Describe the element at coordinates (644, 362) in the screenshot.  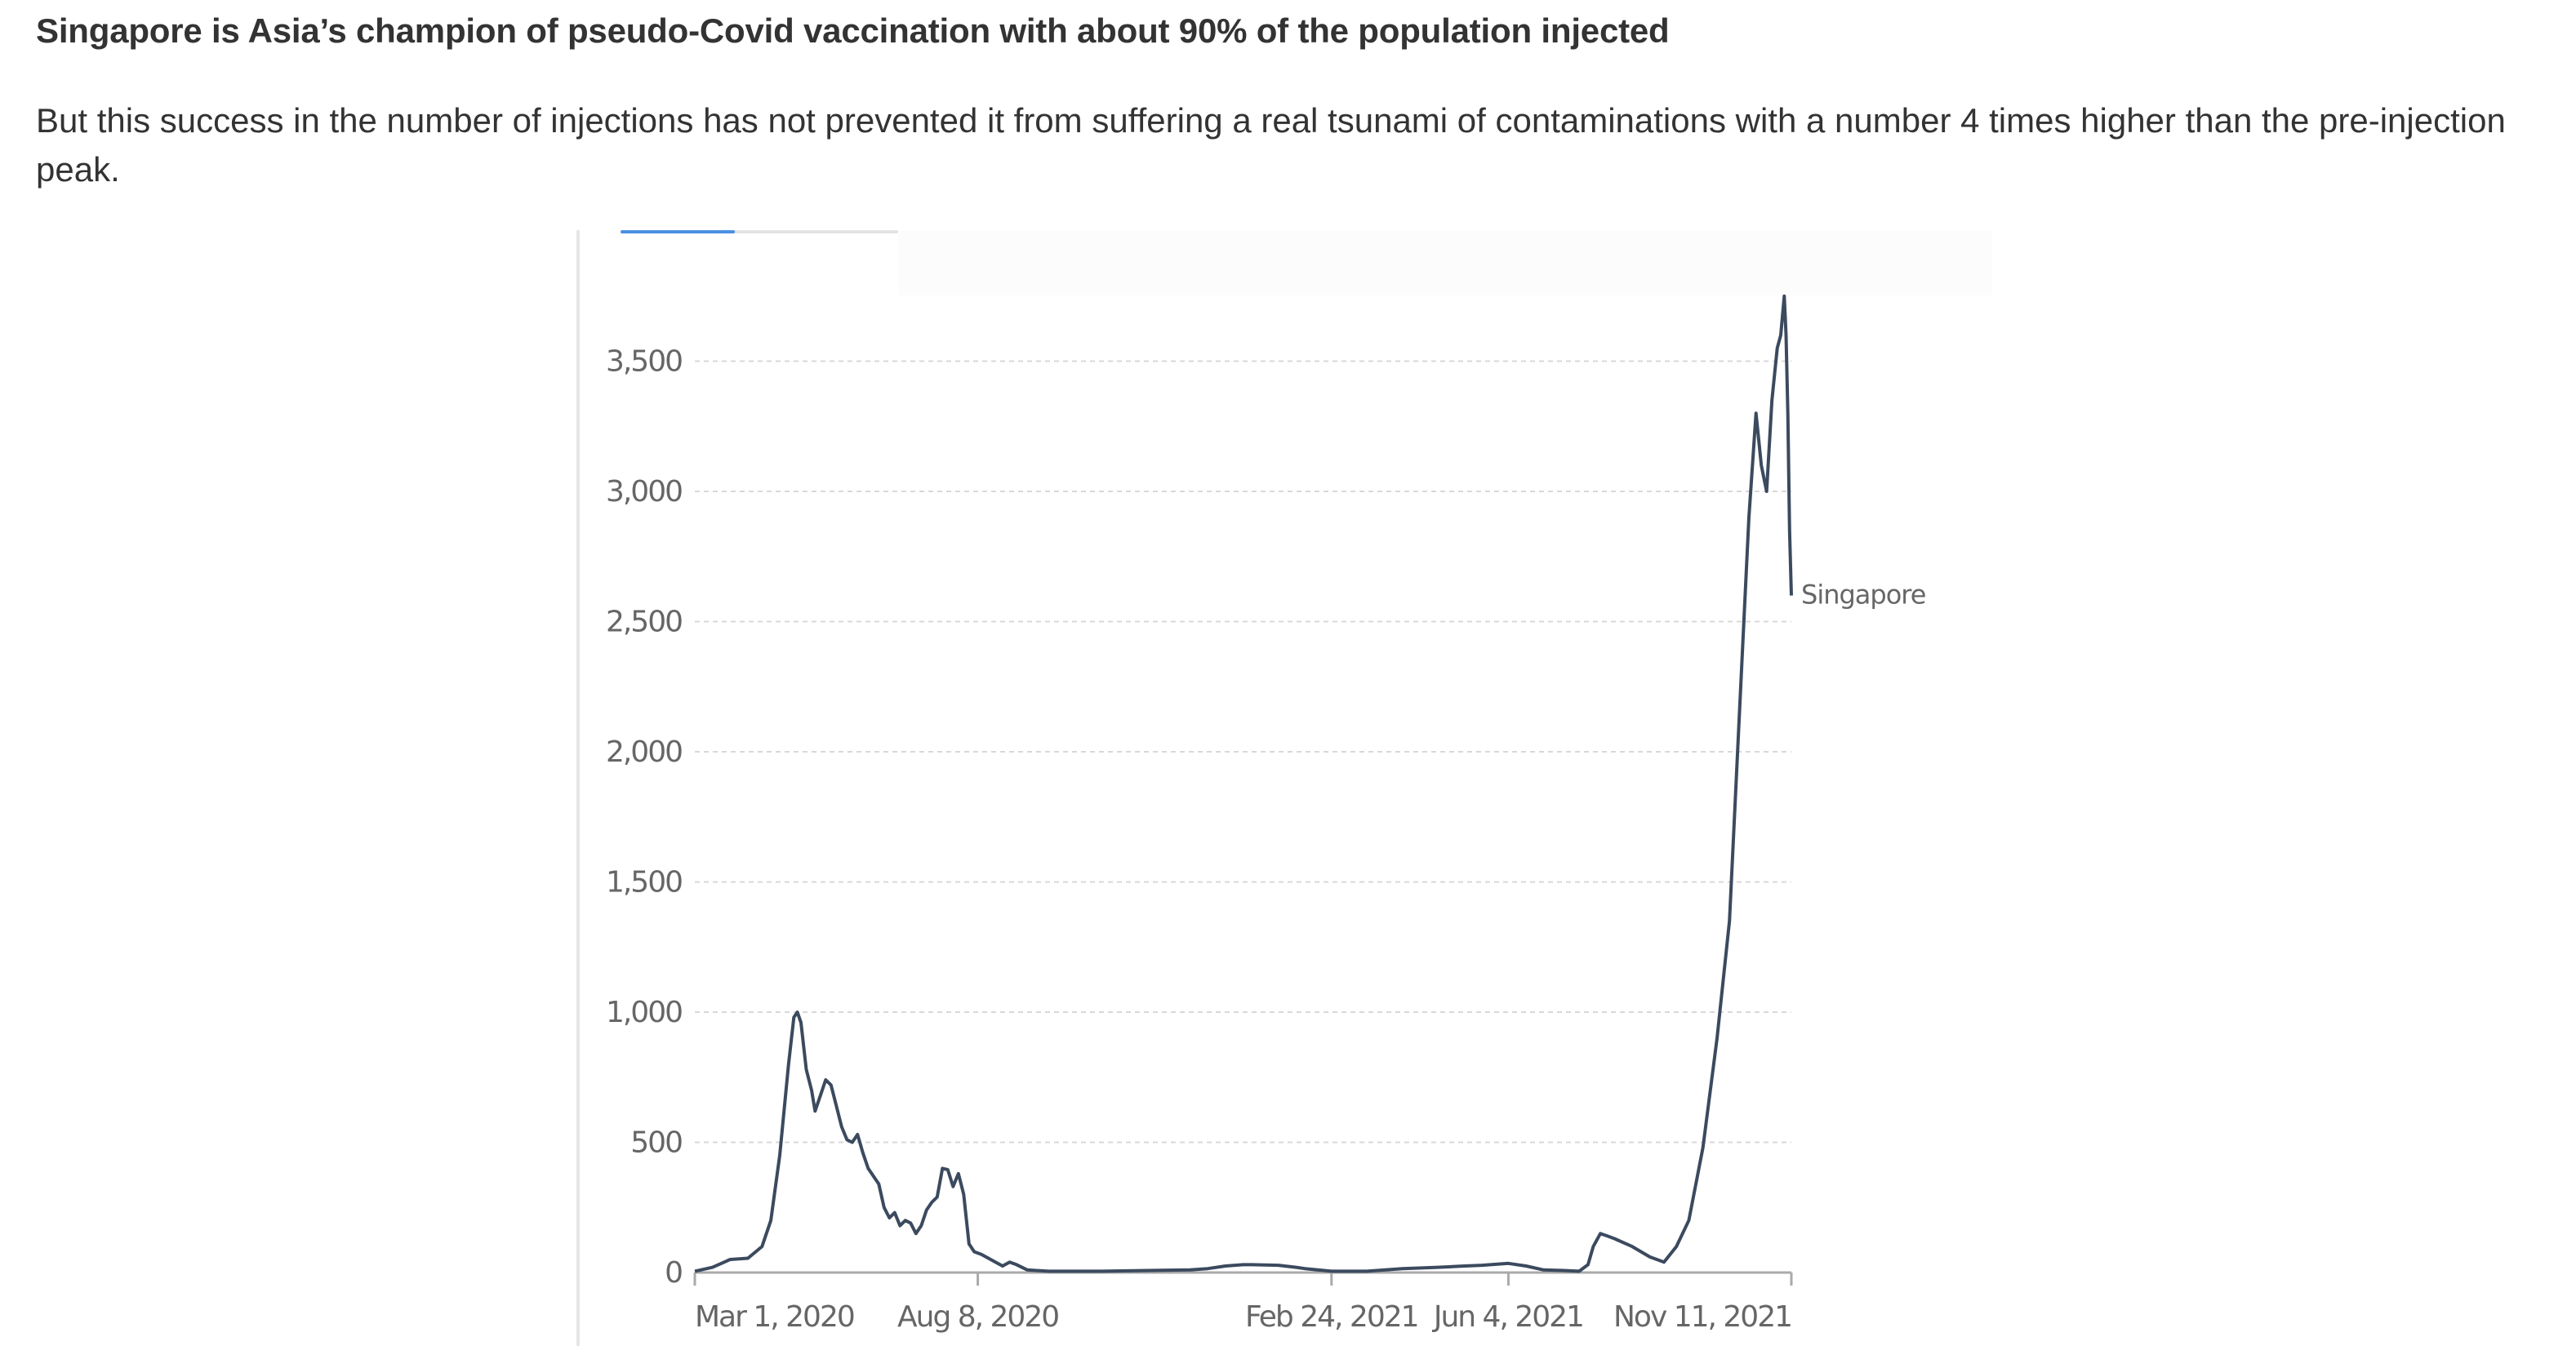
I see `y-tick-label: 3,500` at that location.